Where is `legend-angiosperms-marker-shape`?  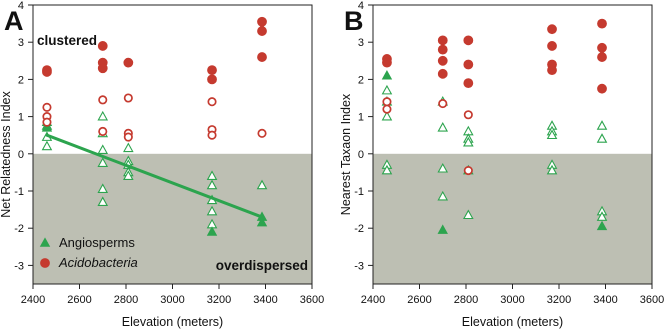 legend-angiosperms-marker-shape is located at coordinates (45, 242).